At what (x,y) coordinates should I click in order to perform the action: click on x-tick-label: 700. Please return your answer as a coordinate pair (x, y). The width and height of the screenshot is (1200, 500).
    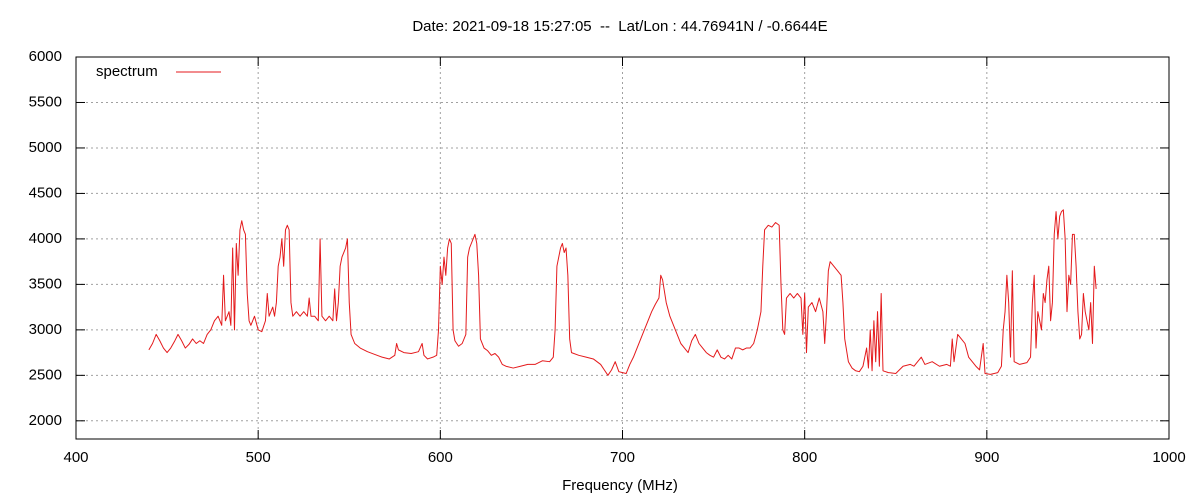
    Looking at the image, I should click on (622, 457).